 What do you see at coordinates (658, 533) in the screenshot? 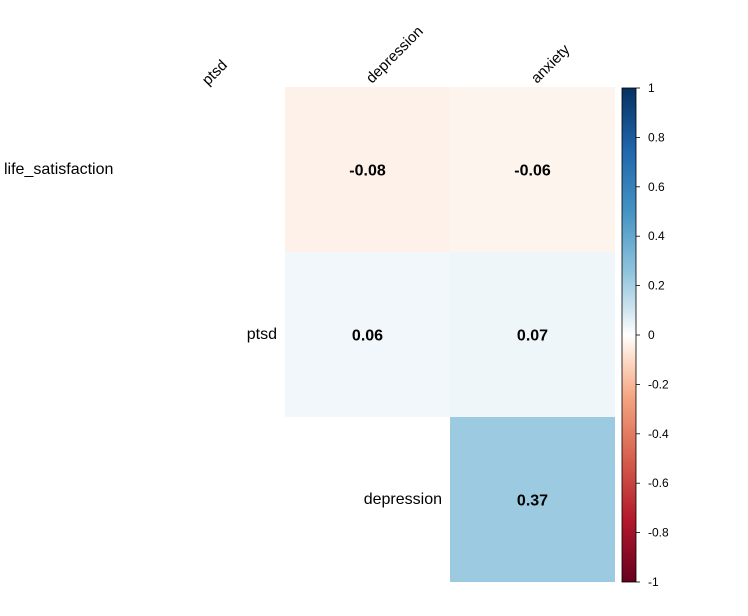
I see `colorbar-tick-label: -0.8` at bounding box center [658, 533].